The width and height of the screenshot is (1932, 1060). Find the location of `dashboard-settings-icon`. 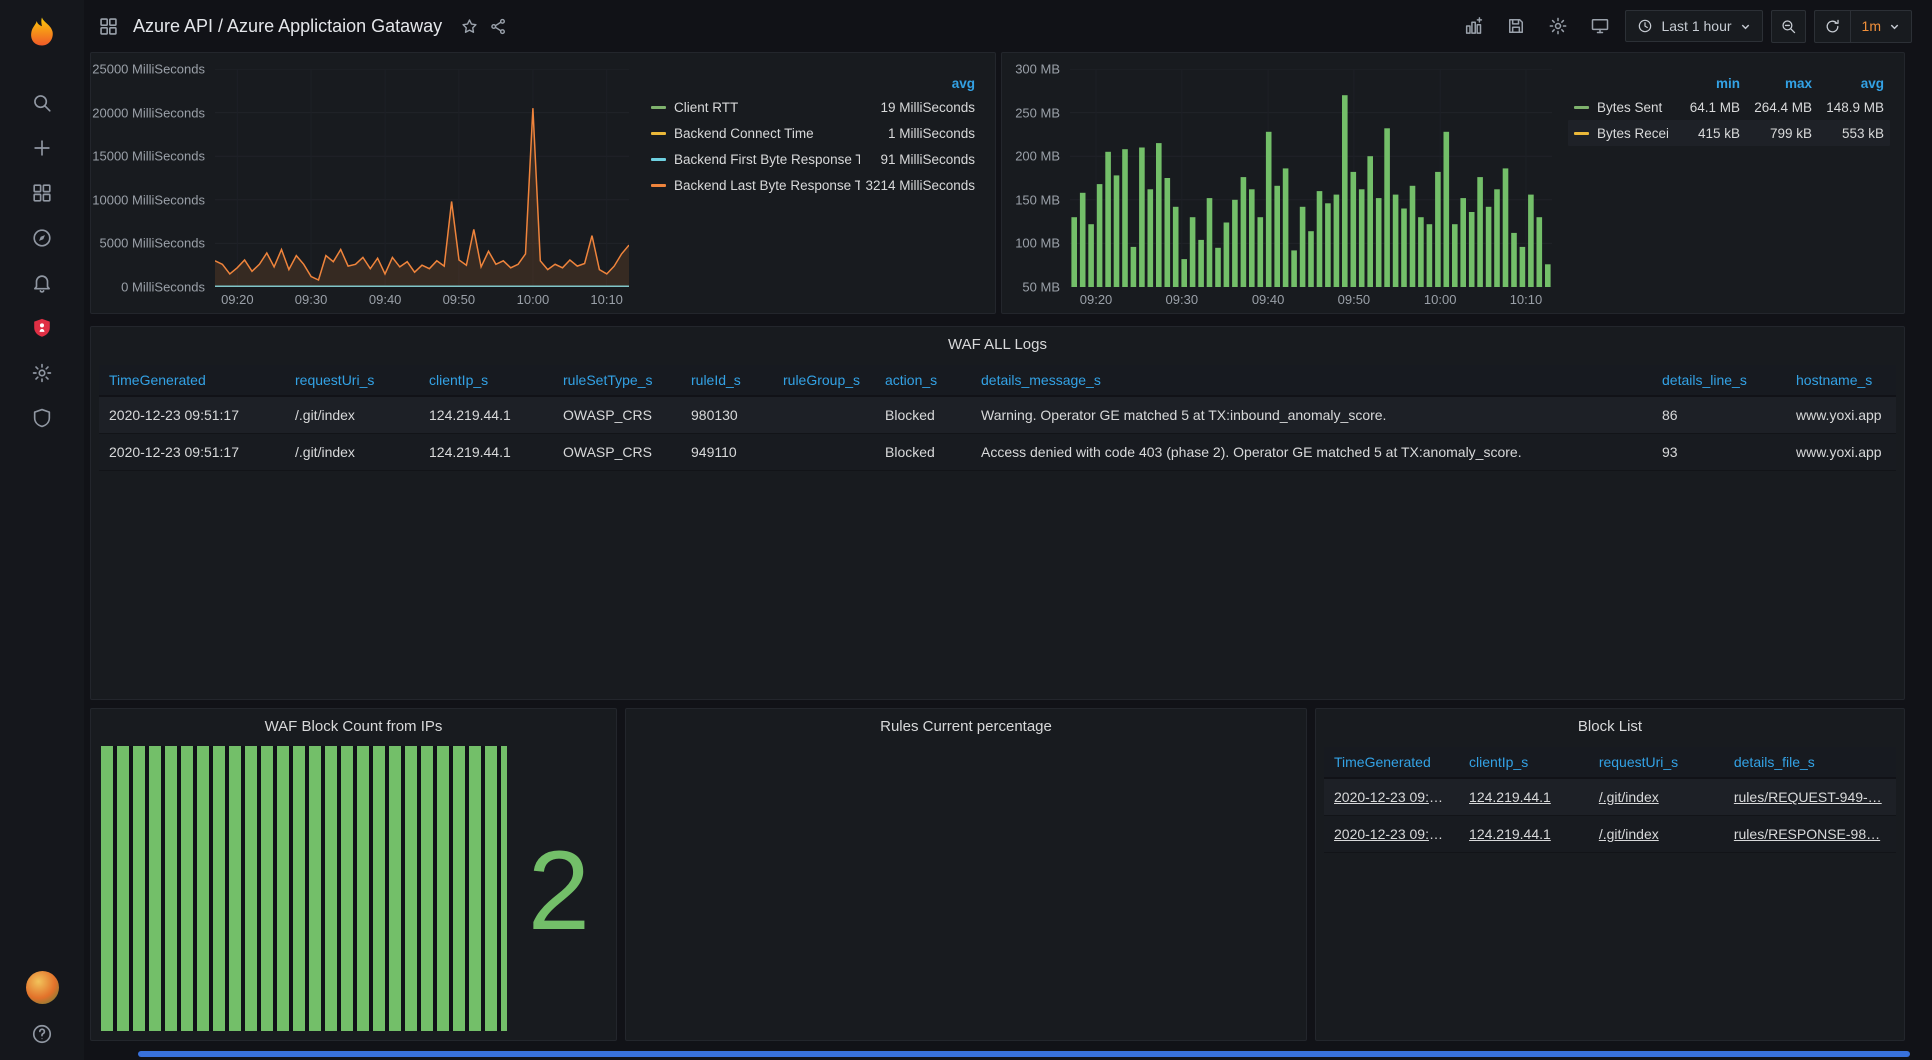

dashboard-settings-icon is located at coordinates (1558, 26).